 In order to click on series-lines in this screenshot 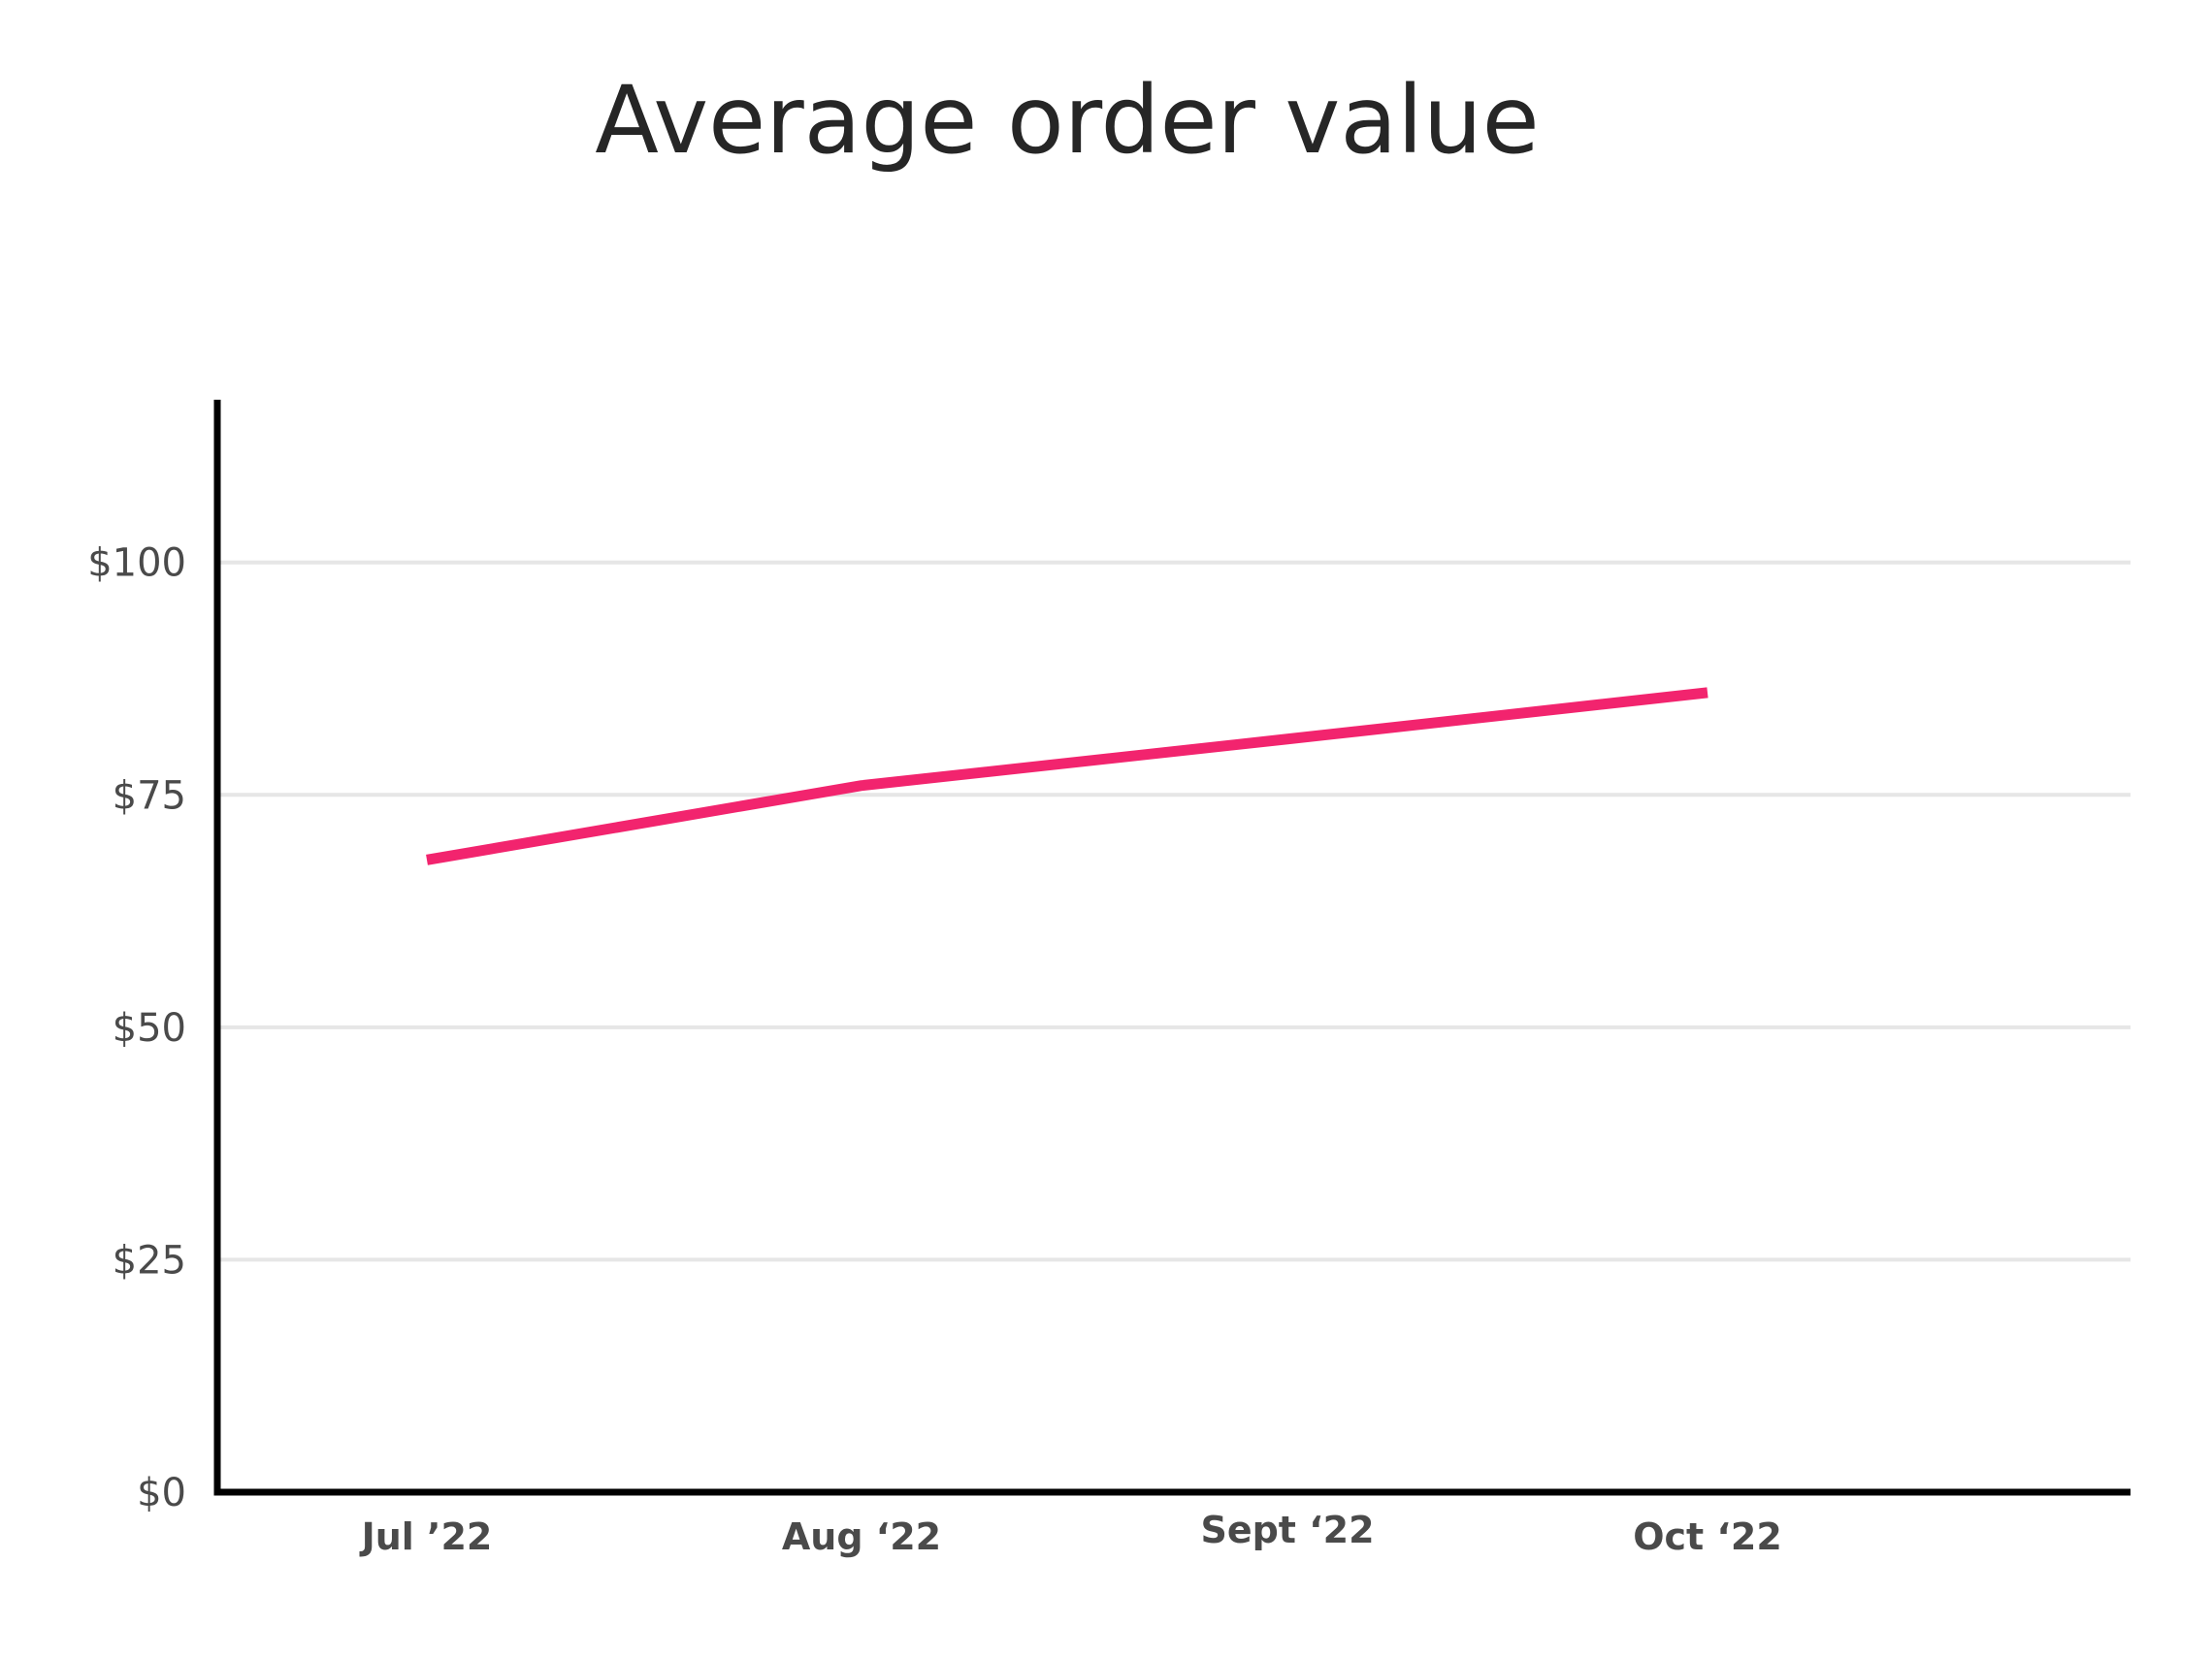, I will do `click(1067, 776)`.